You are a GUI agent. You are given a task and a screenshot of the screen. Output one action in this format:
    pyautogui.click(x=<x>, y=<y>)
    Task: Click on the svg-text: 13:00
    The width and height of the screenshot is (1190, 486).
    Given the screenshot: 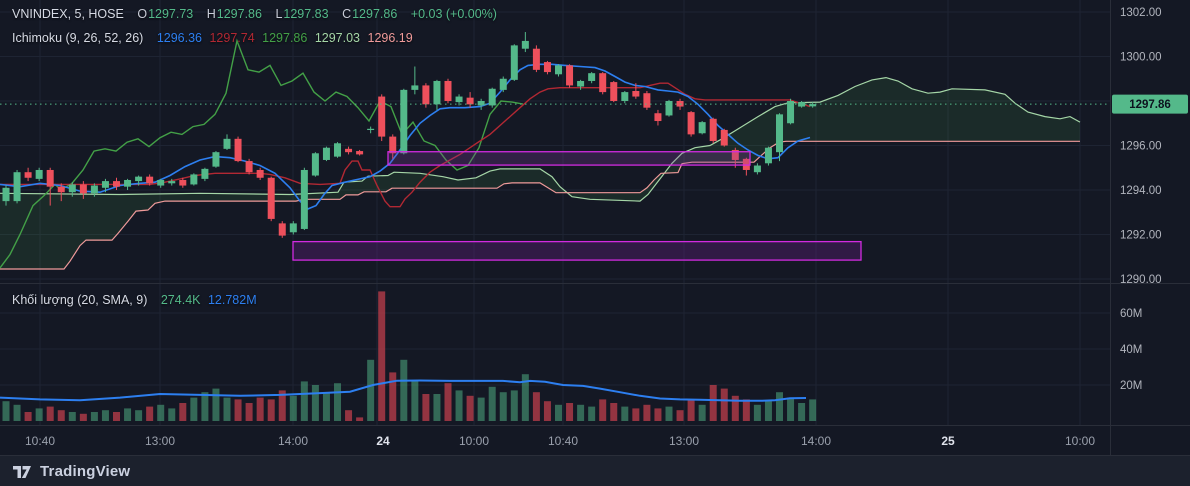 What is the action you would take?
    pyautogui.click(x=160, y=441)
    